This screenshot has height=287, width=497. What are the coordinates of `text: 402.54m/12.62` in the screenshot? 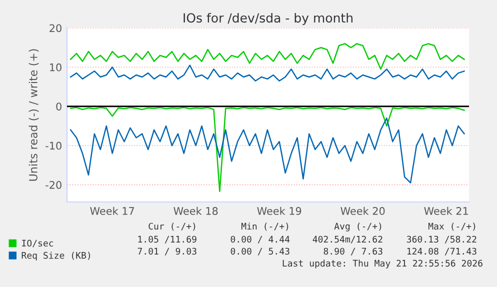 It's located at (347, 240).